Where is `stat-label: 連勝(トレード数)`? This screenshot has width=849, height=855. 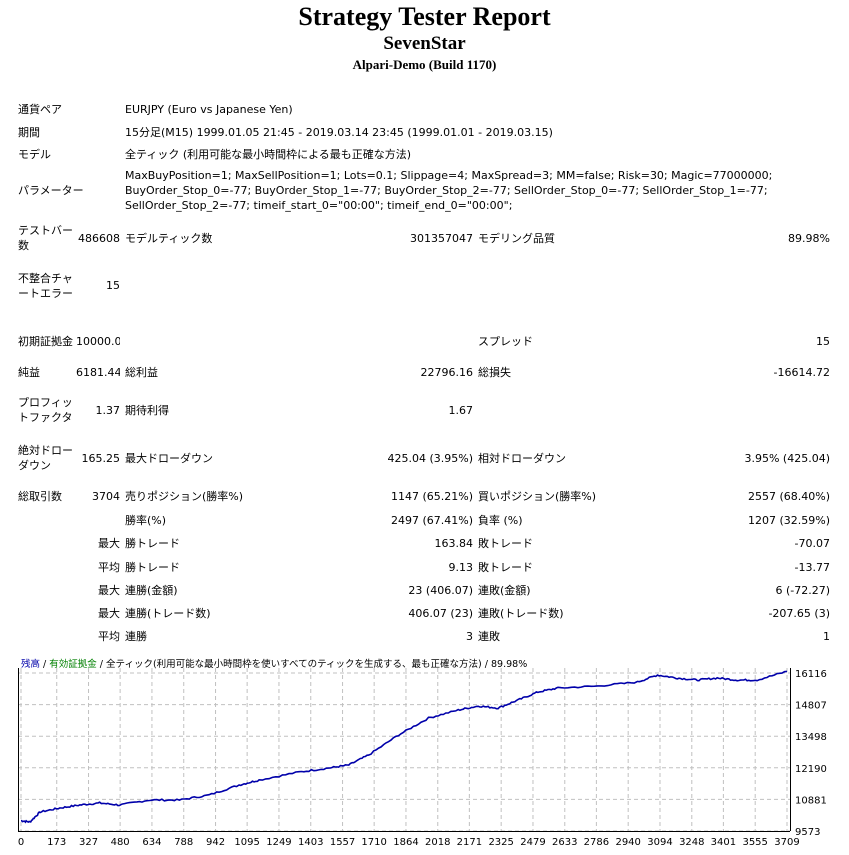 stat-label: 連勝(トレード数) is located at coordinates (168, 613).